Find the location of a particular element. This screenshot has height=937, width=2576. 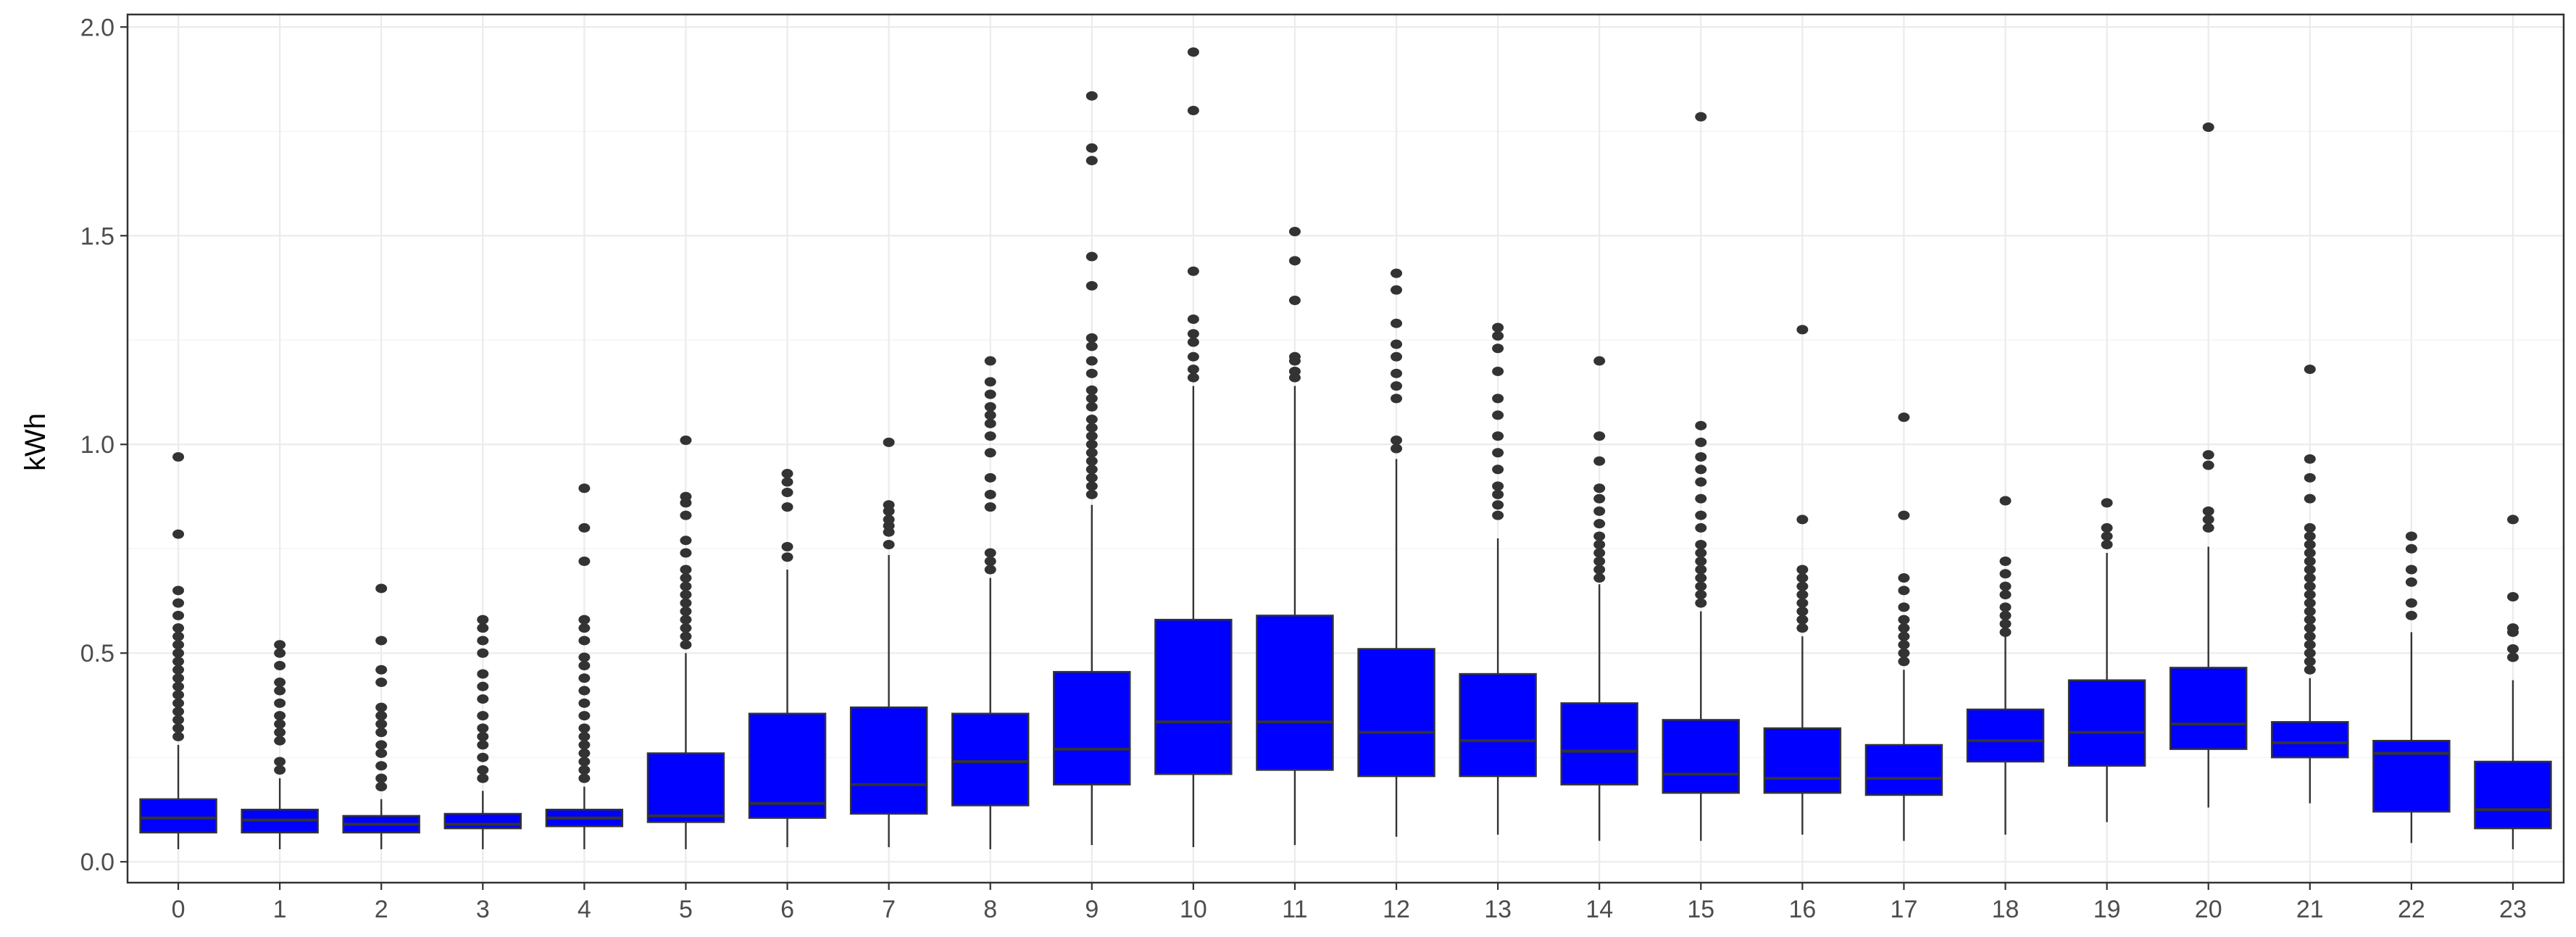

x-tick-label: 15 is located at coordinates (1700, 909).